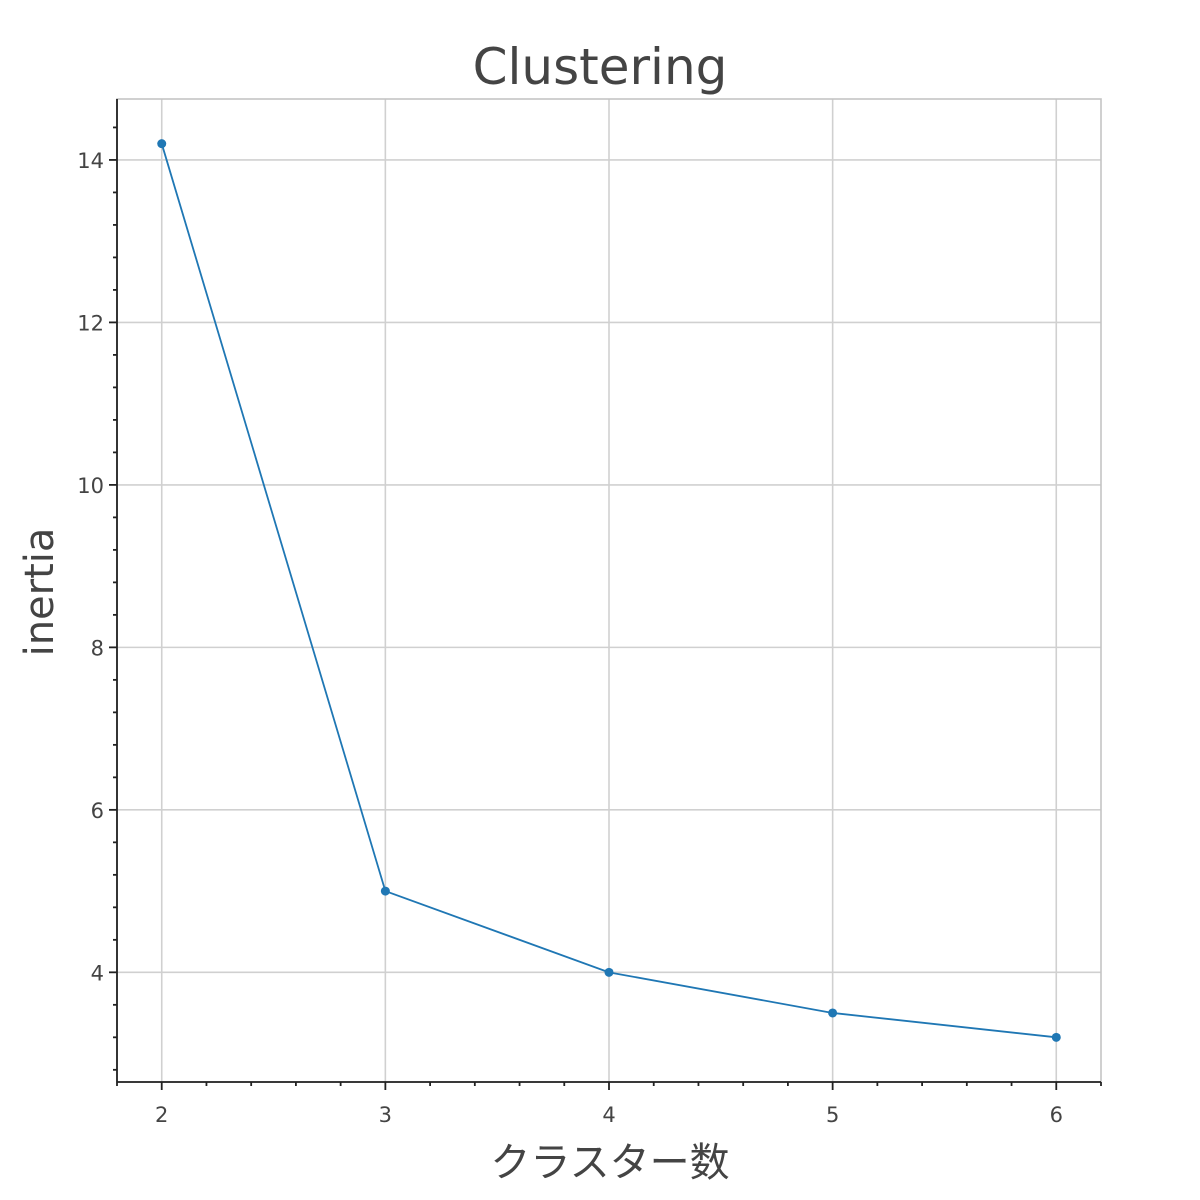  What do you see at coordinates (40, 592) in the screenshot?
I see `y-axis-label: inertia` at bounding box center [40, 592].